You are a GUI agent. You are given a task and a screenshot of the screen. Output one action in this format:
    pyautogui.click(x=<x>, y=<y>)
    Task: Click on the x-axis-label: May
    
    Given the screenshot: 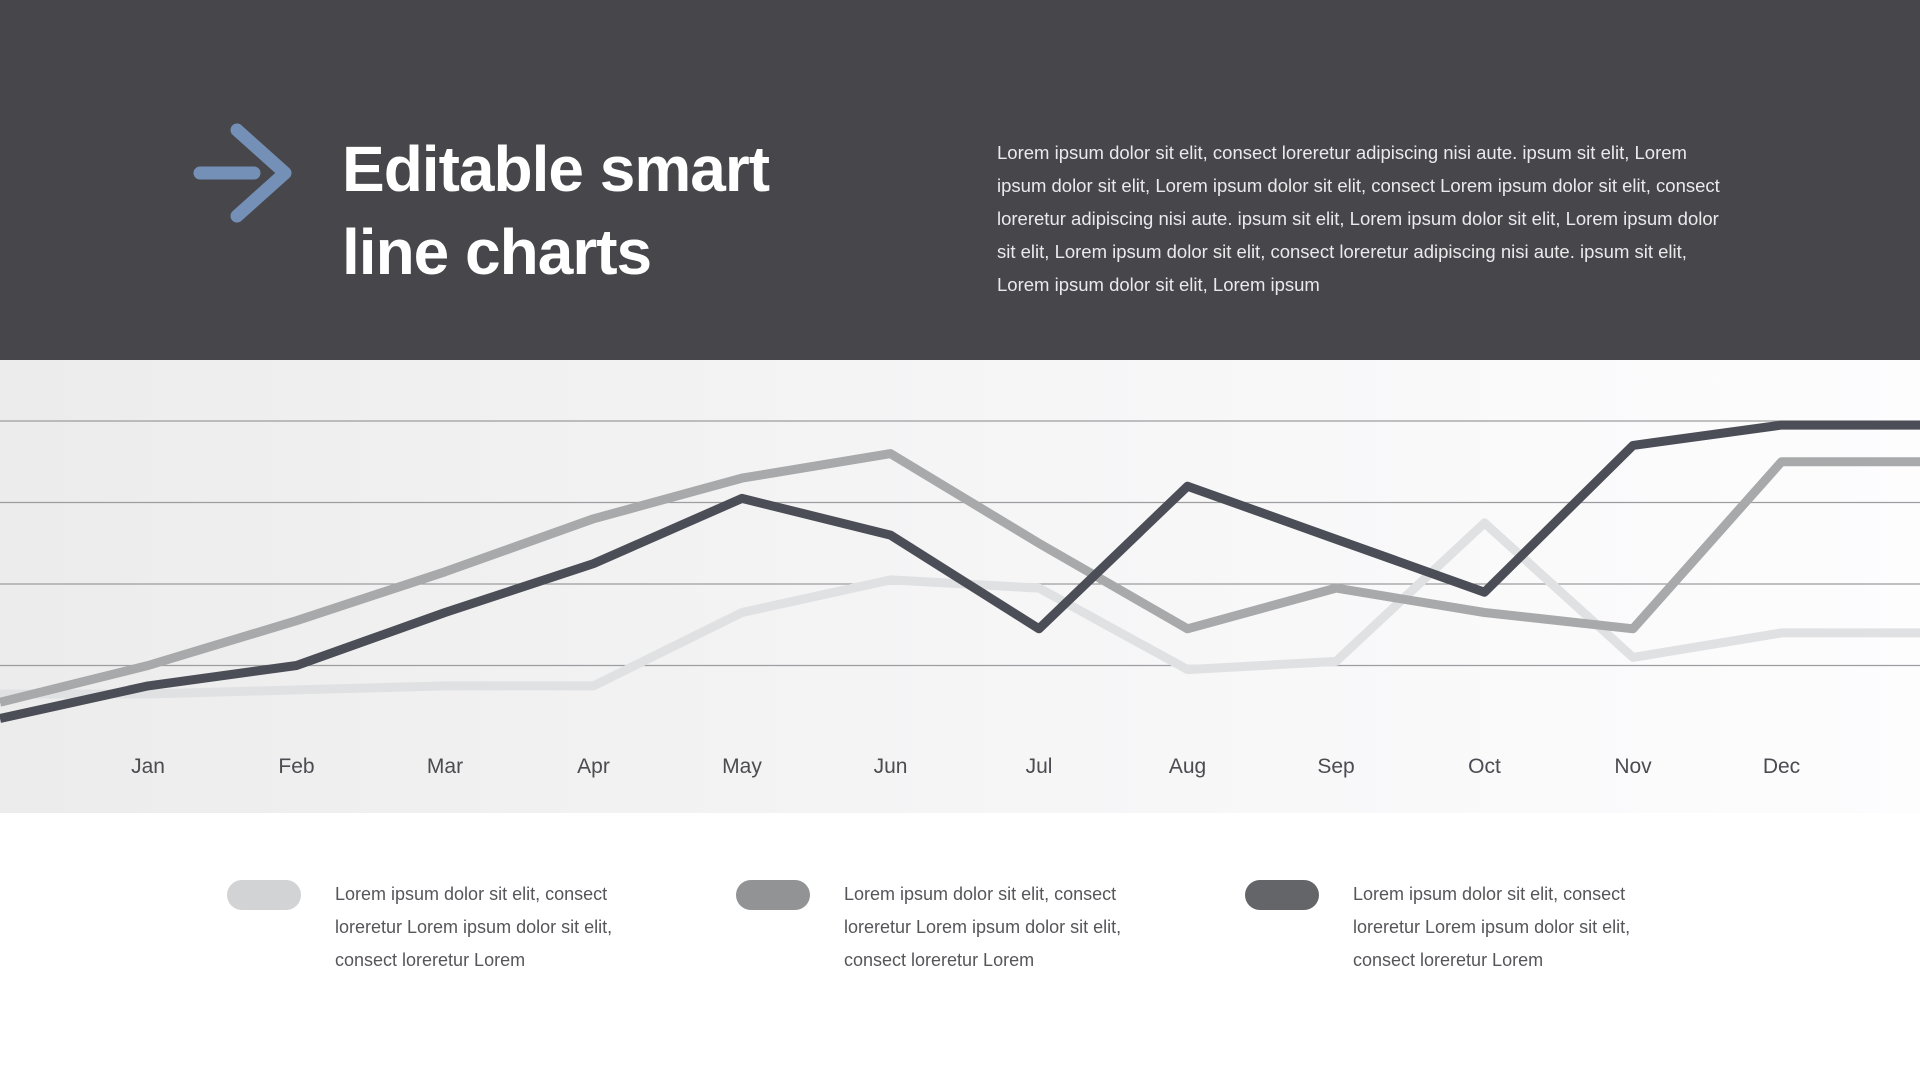 What is the action you would take?
    pyautogui.click(x=742, y=766)
    